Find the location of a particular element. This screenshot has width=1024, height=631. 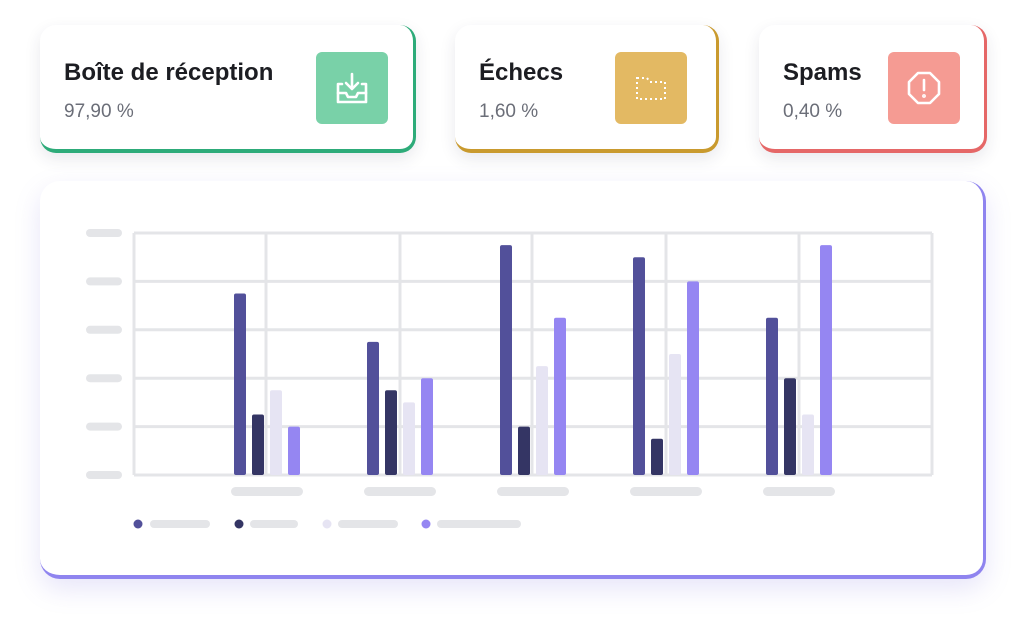

inbox-download-icon is located at coordinates (352, 88).